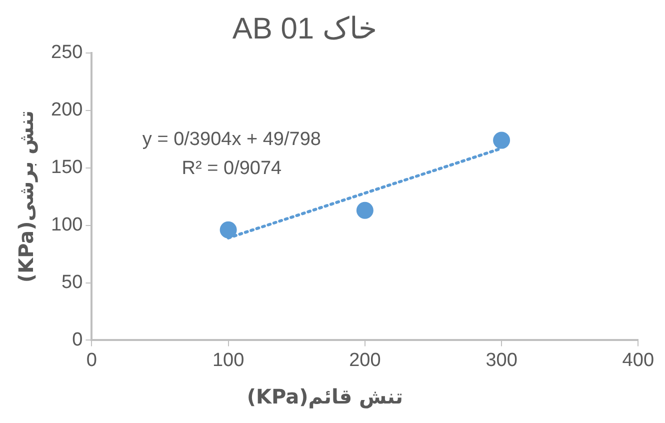 The image size is (665, 423). Describe the element at coordinates (67, 53) in the screenshot. I see `y-tick-label: 250` at that location.